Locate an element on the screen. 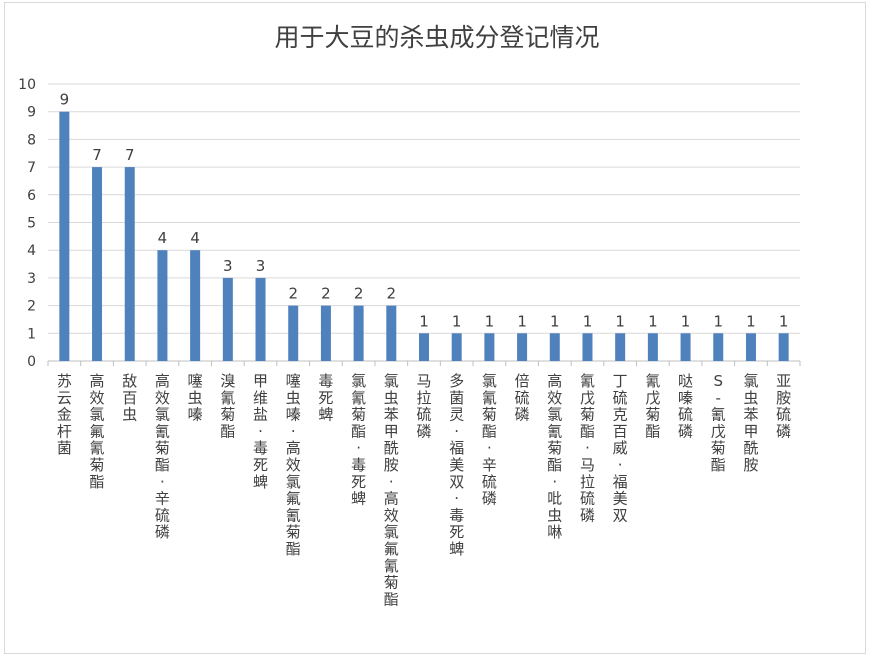 Image resolution: width=874 pixels, height=662 pixels. y-tick-label: 2 is located at coordinates (31, 307).